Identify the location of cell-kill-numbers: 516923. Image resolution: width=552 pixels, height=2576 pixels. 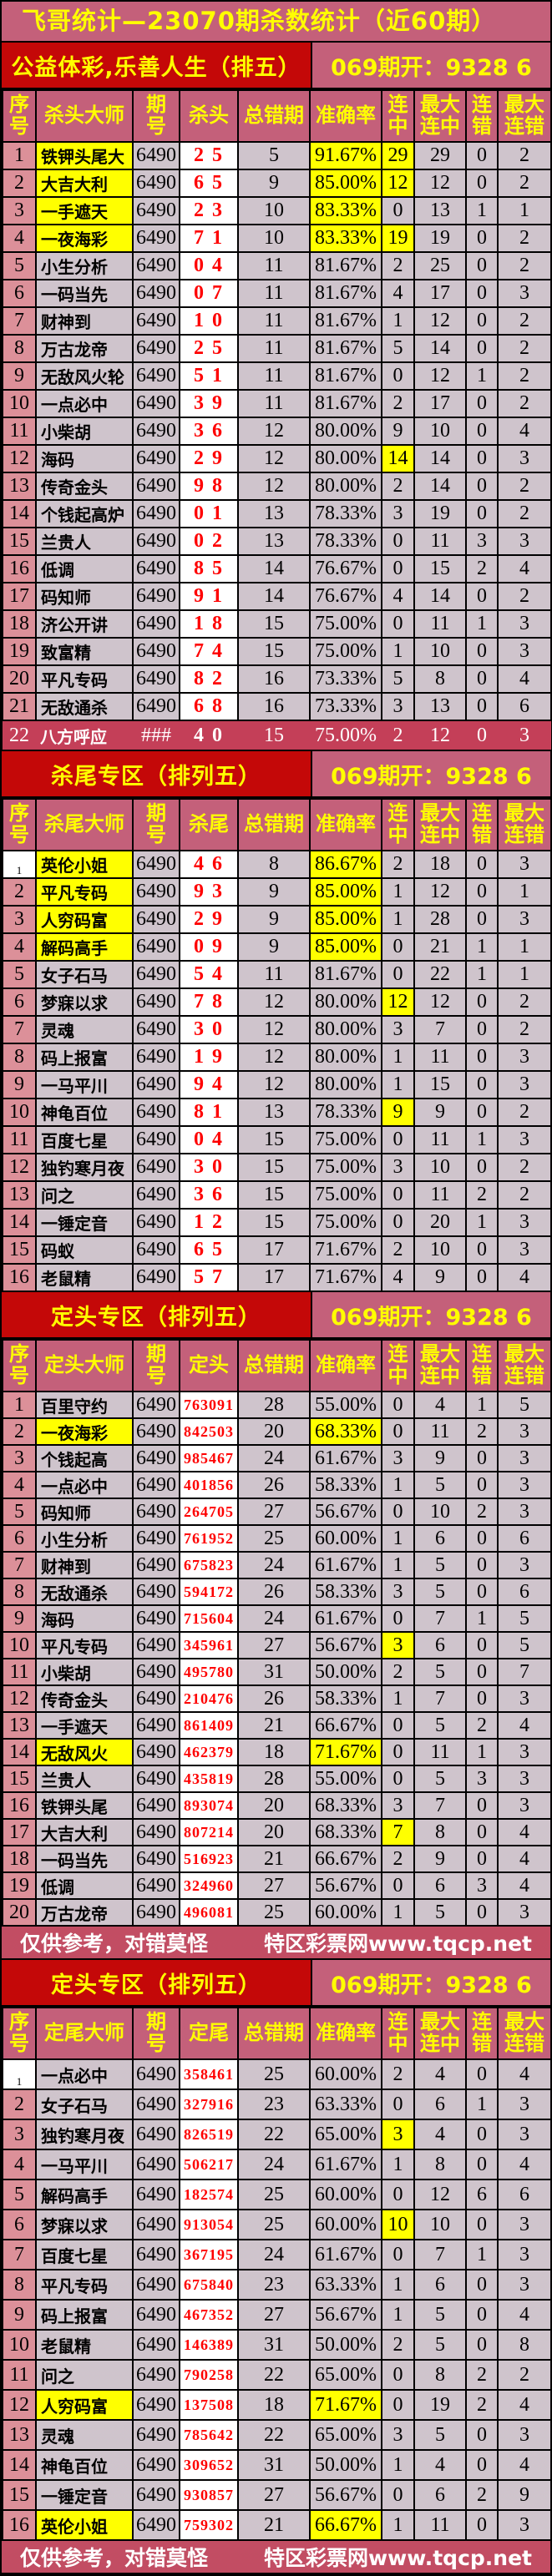
(209, 1859).